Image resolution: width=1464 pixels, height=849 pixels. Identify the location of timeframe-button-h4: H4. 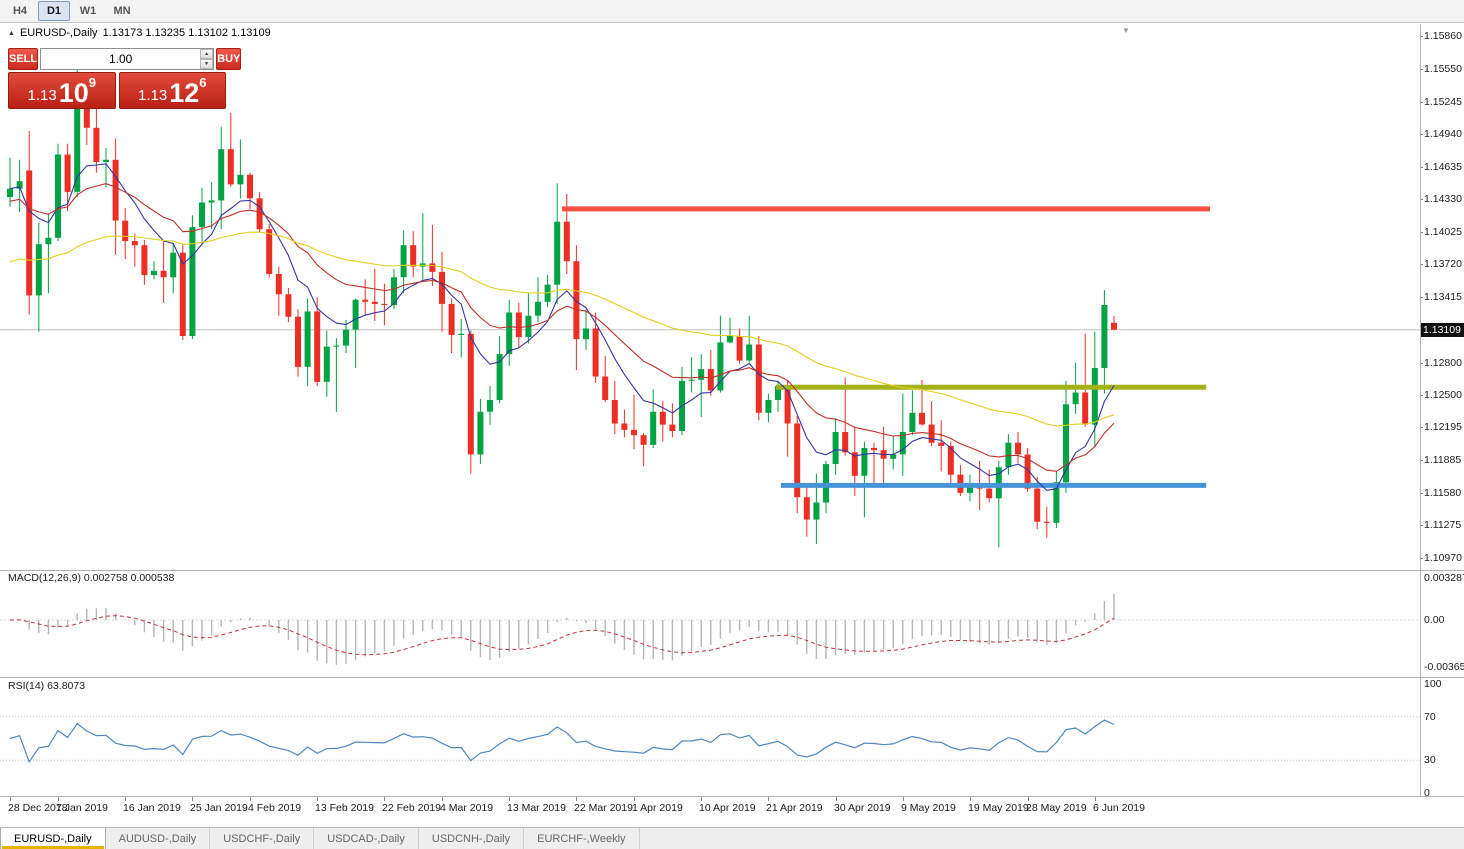
(20, 11).